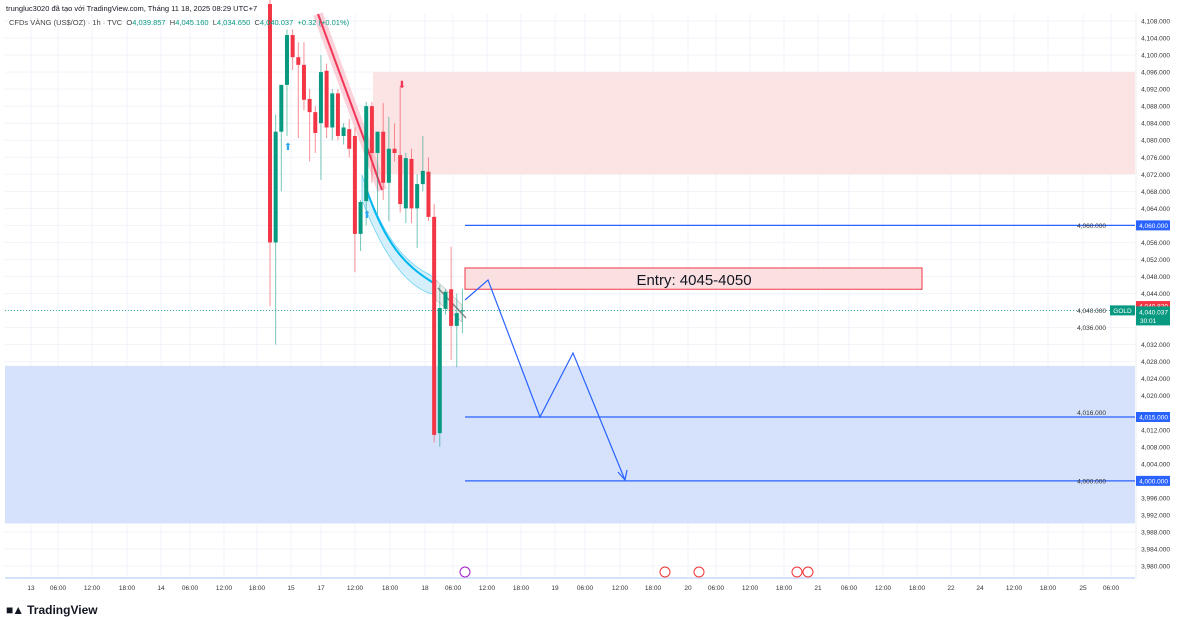 Image resolution: width=1180 pixels, height=617 pixels. What do you see at coordinates (754, 123) in the screenshot?
I see `supply-zone` at bounding box center [754, 123].